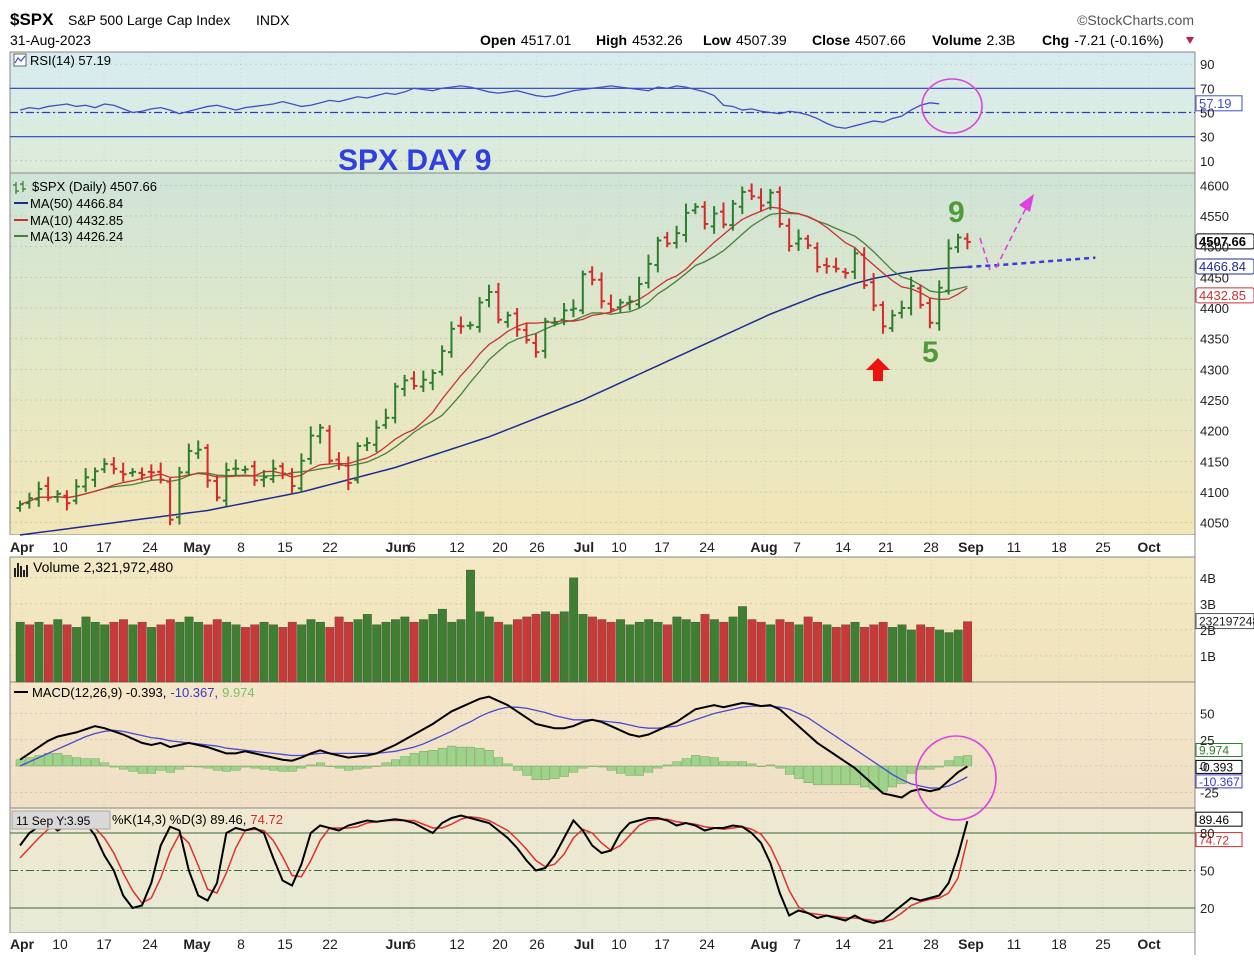 Image resolution: width=1254 pixels, height=960 pixels. I want to click on date-axis-label-top: 15, so click(285, 547).